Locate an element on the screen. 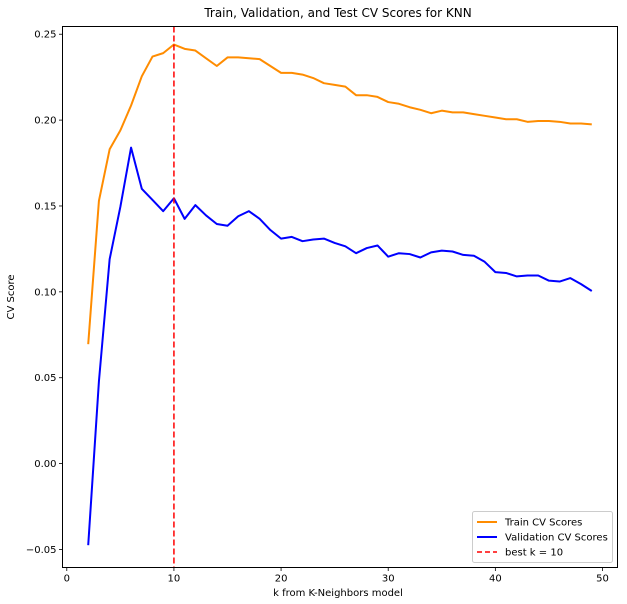  legend-label-best-k: best k = 10 is located at coordinates (534, 553).